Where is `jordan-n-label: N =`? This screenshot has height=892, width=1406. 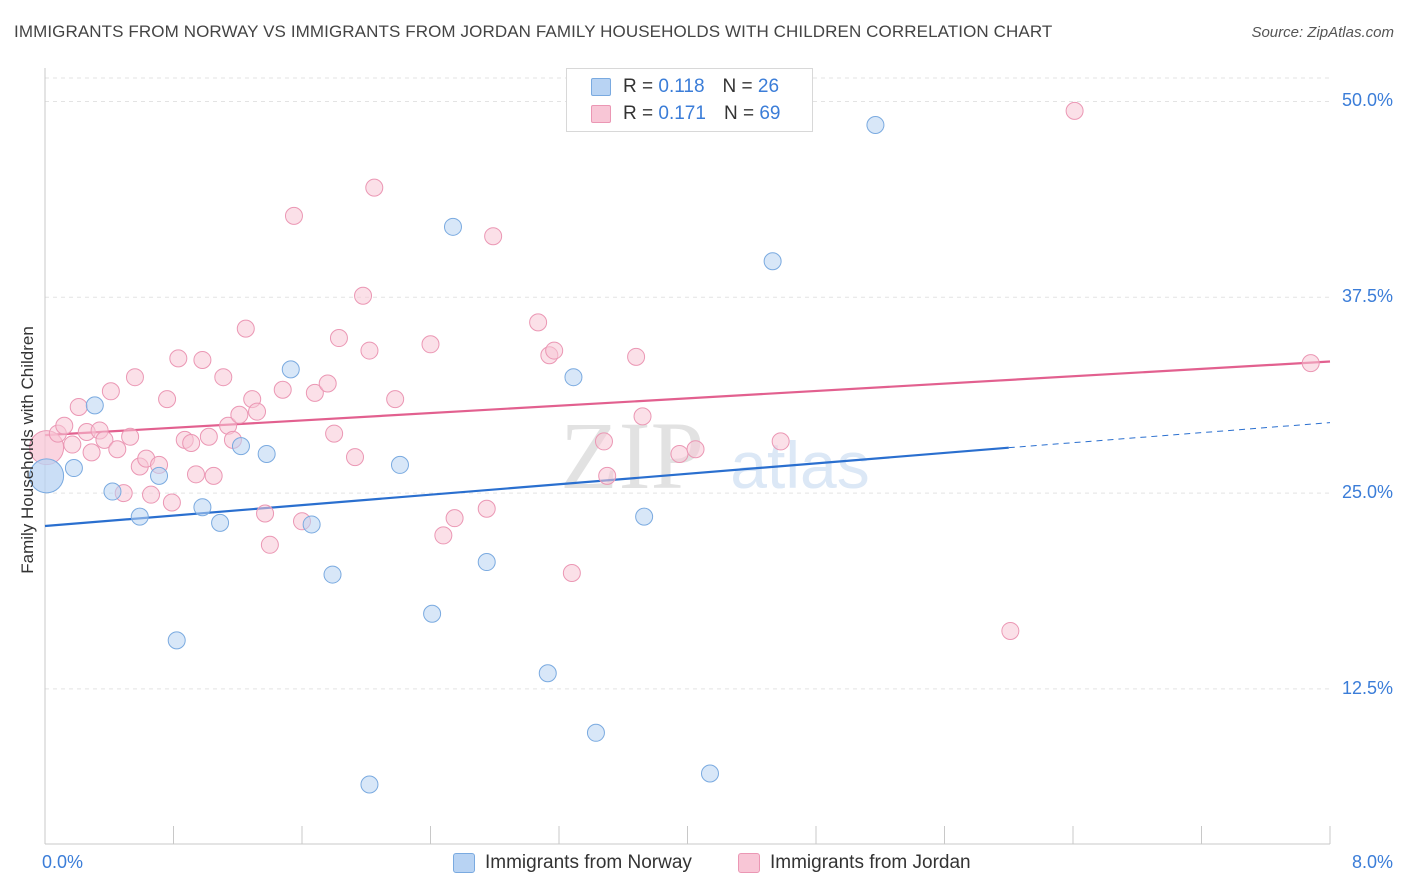 jordan-n-label: N = is located at coordinates (739, 113).